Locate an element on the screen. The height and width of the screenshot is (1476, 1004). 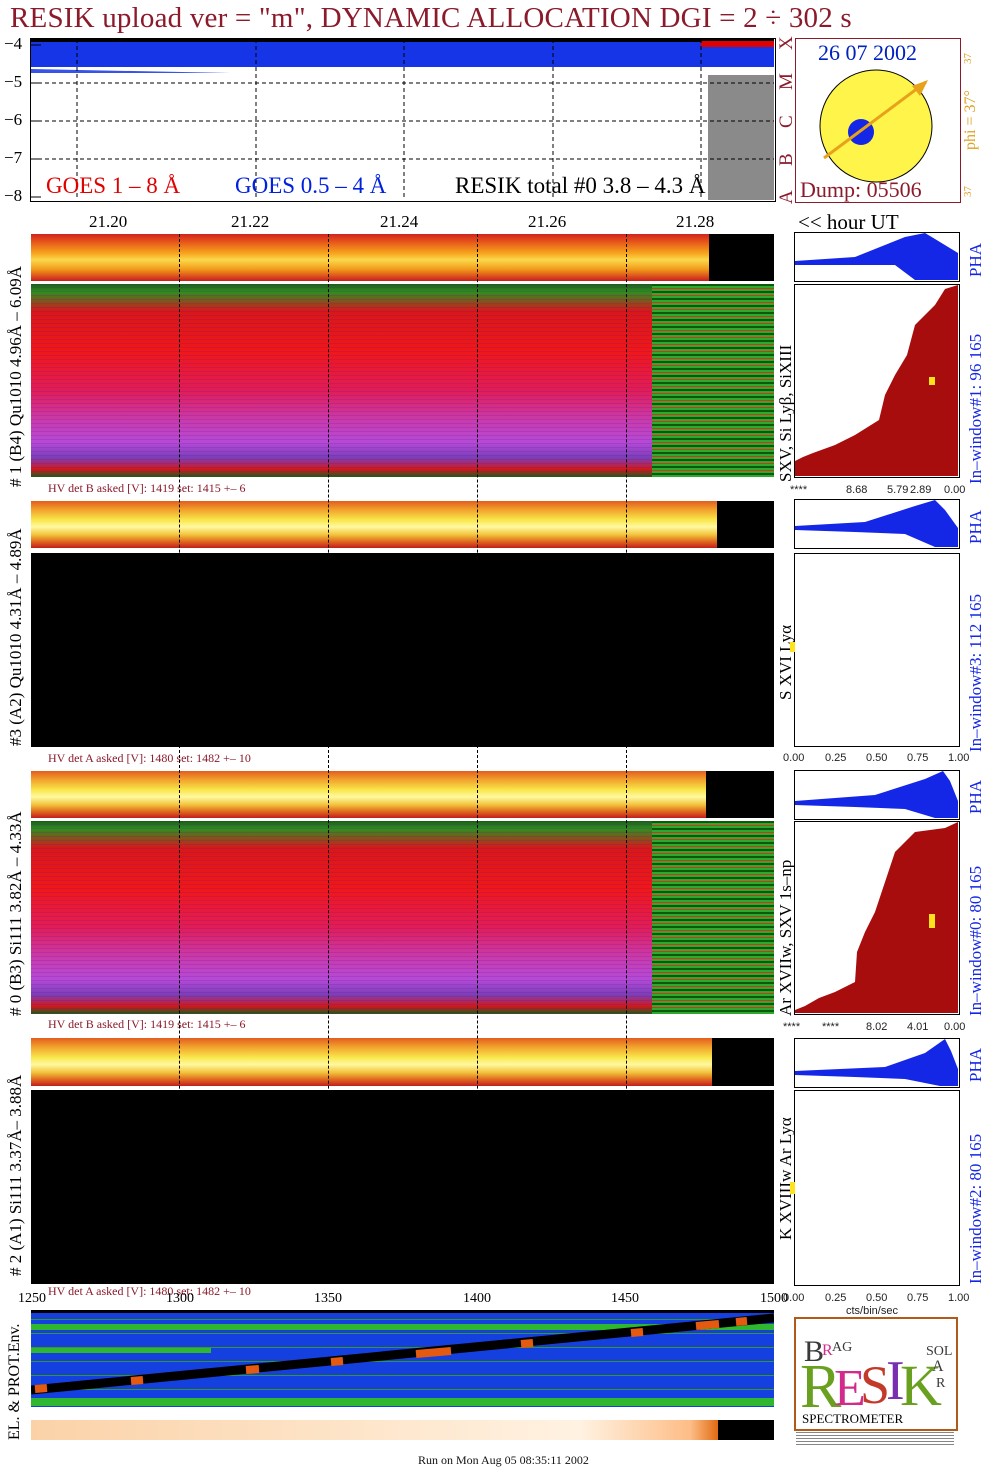
time-unit-label: << hour UT is located at coordinates (848, 222).